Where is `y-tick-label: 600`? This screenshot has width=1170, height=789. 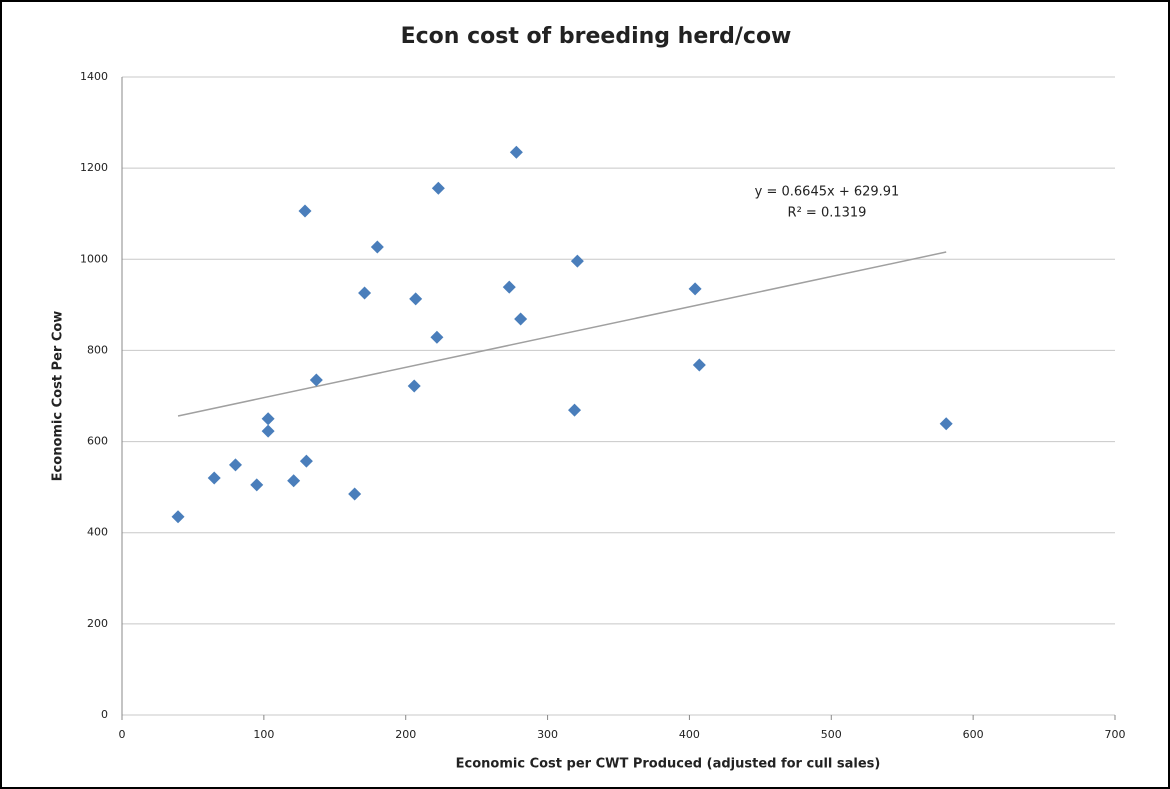 y-tick-label: 600 is located at coordinates (97, 441).